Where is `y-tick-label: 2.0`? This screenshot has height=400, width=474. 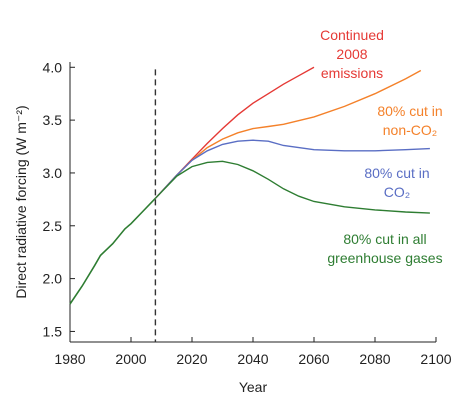
y-tick-label: 2.0 is located at coordinates (53, 279).